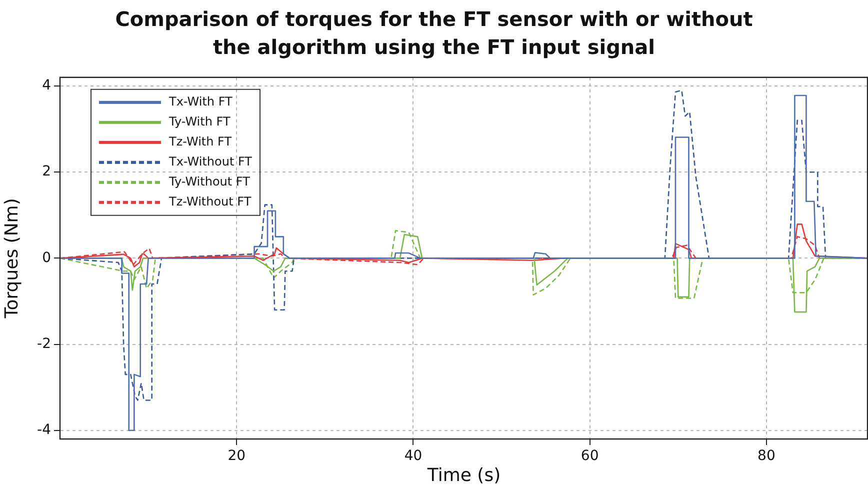  I want to click on chart-title: Comparison of torques for the FT sensor with or without the algorithm using the FT input signal, so click(434, 33).